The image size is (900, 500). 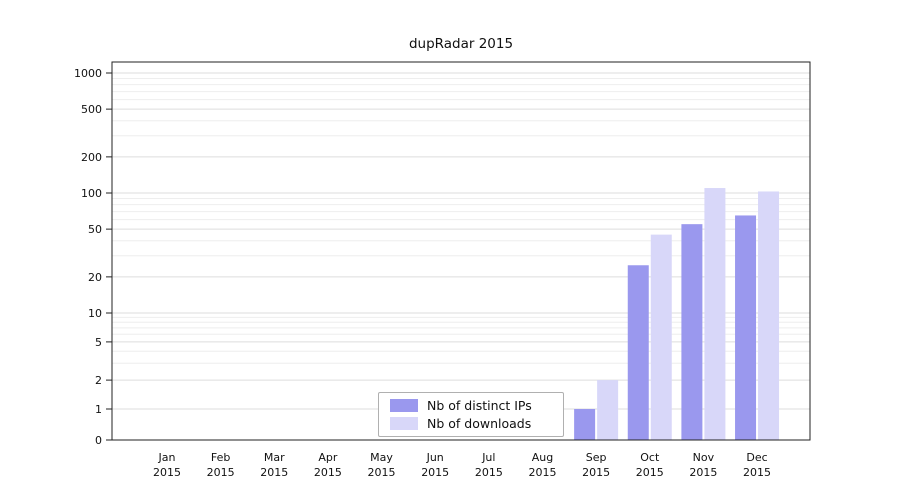 What do you see at coordinates (756, 457) in the screenshot?
I see `x-tick-label-month: Dec` at bounding box center [756, 457].